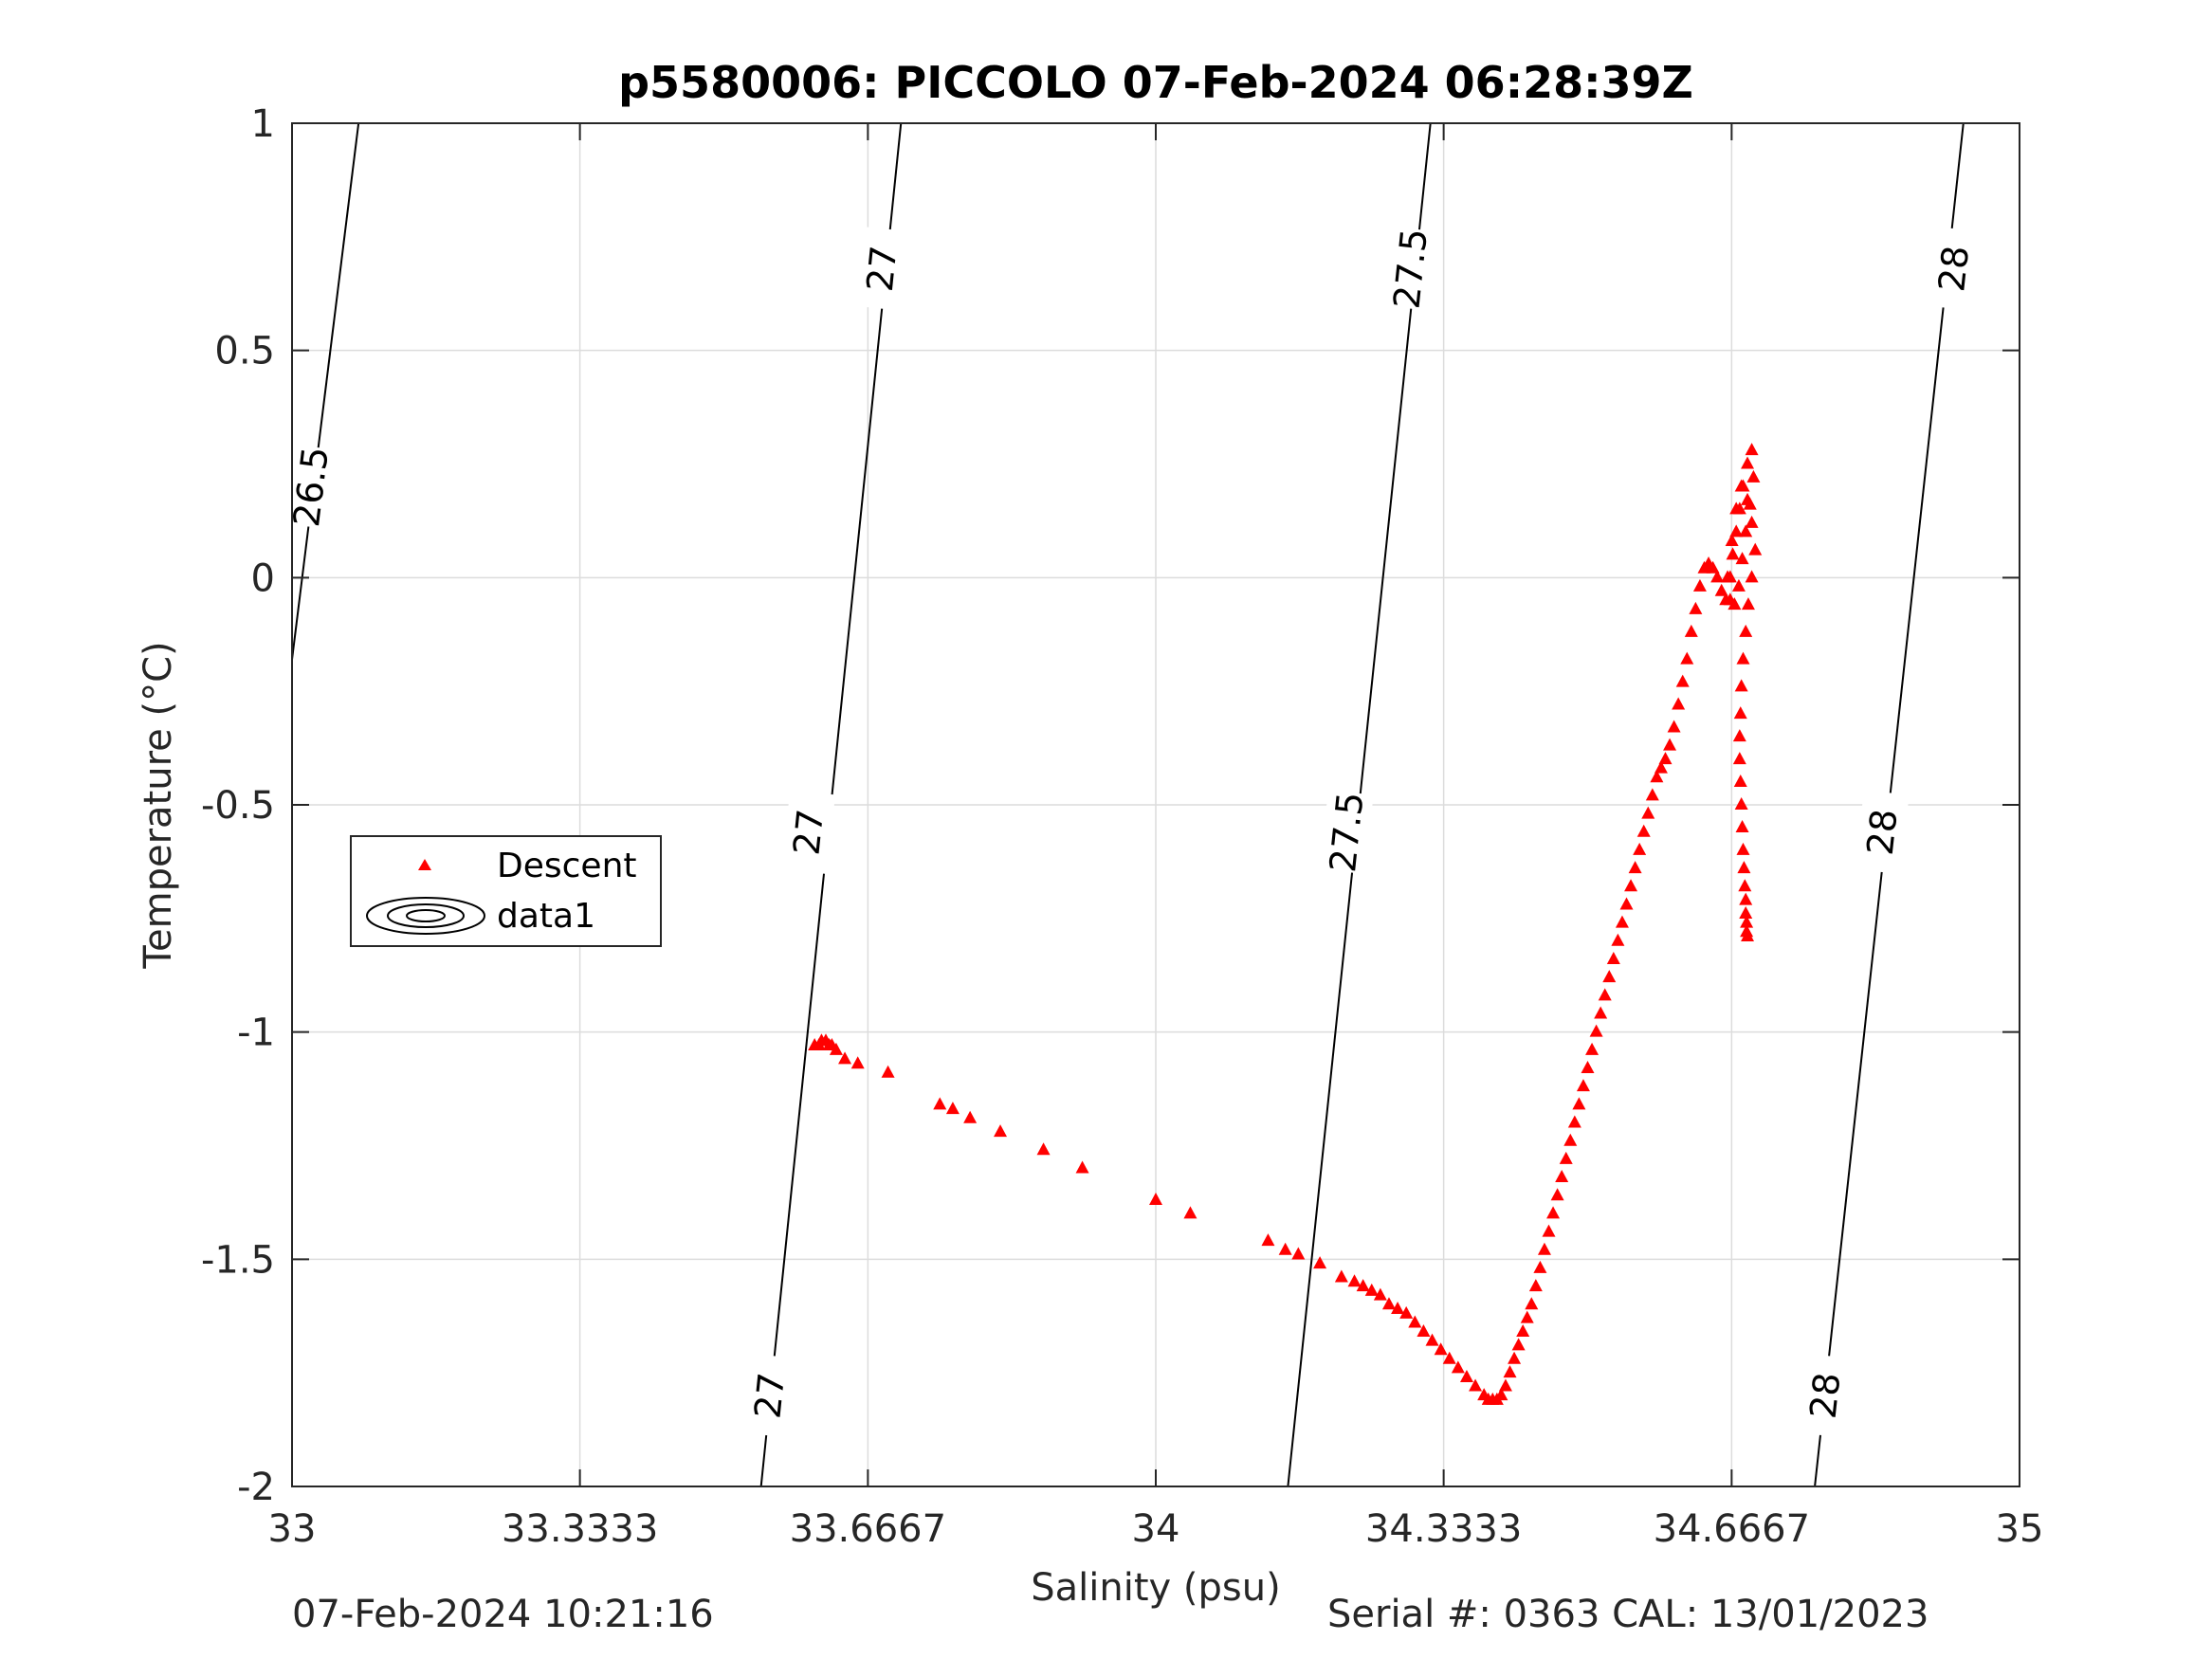 Image resolution: width=2212 pixels, height=1659 pixels. Describe the element at coordinates (1732, 1529) in the screenshot. I see `x-tick-label: 34.6667` at that location.